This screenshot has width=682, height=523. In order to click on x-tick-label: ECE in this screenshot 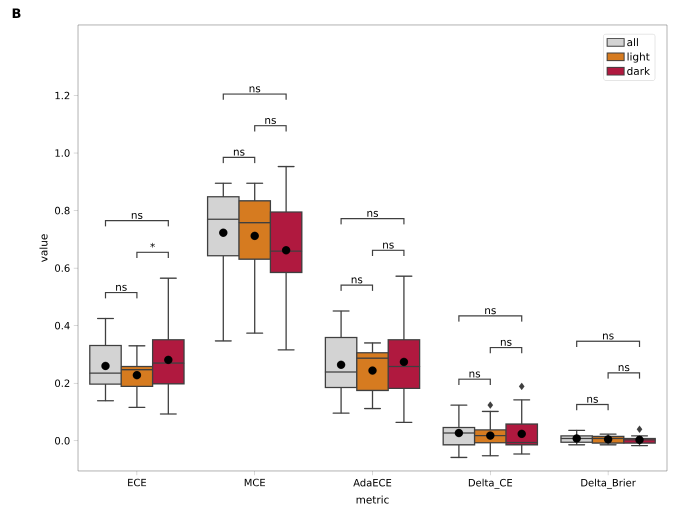, I will do `click(137, 482)`.